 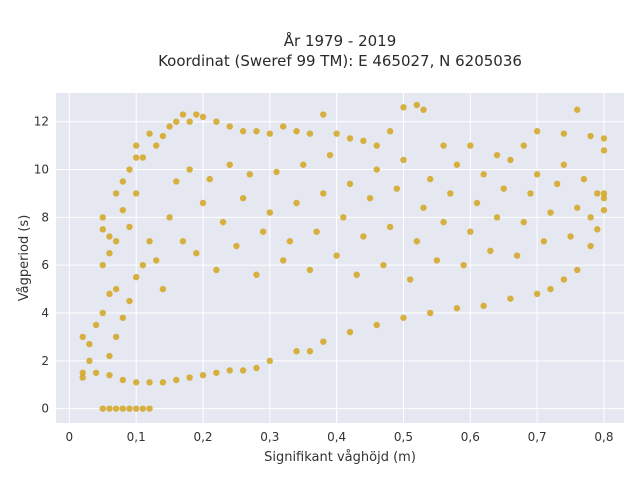 I want to click on x-axis-title: Signifikant våghöjd (m), so click(x=340, y=457).